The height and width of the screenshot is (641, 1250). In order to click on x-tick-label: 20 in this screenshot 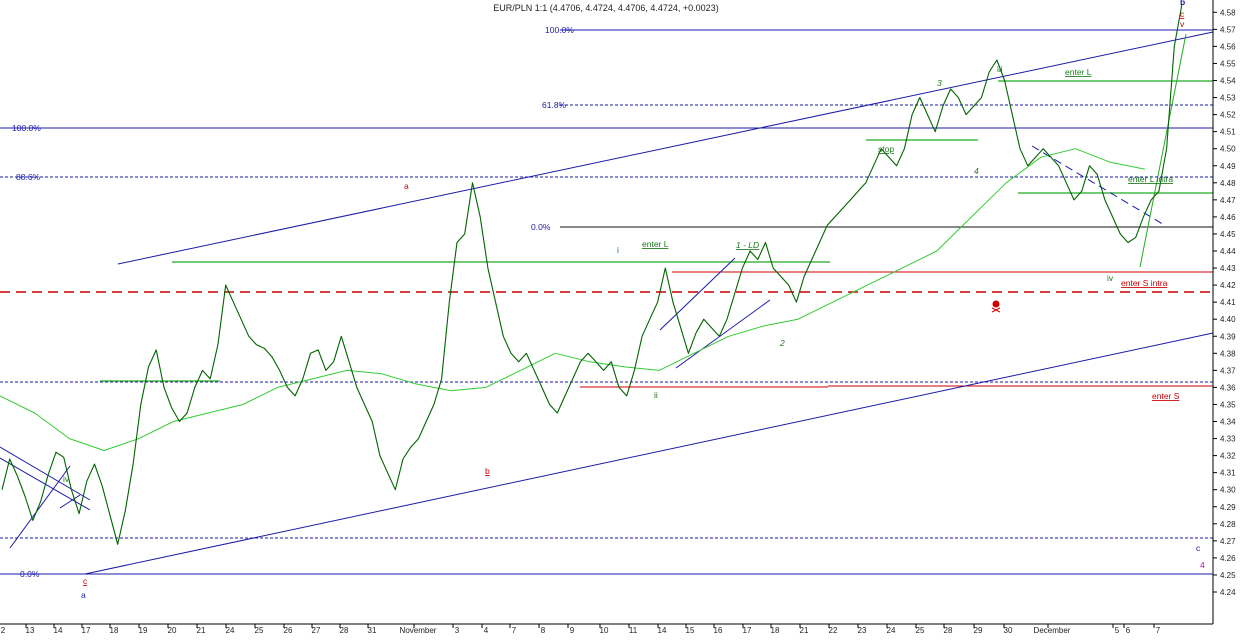, I will do `click(172, 630)`.